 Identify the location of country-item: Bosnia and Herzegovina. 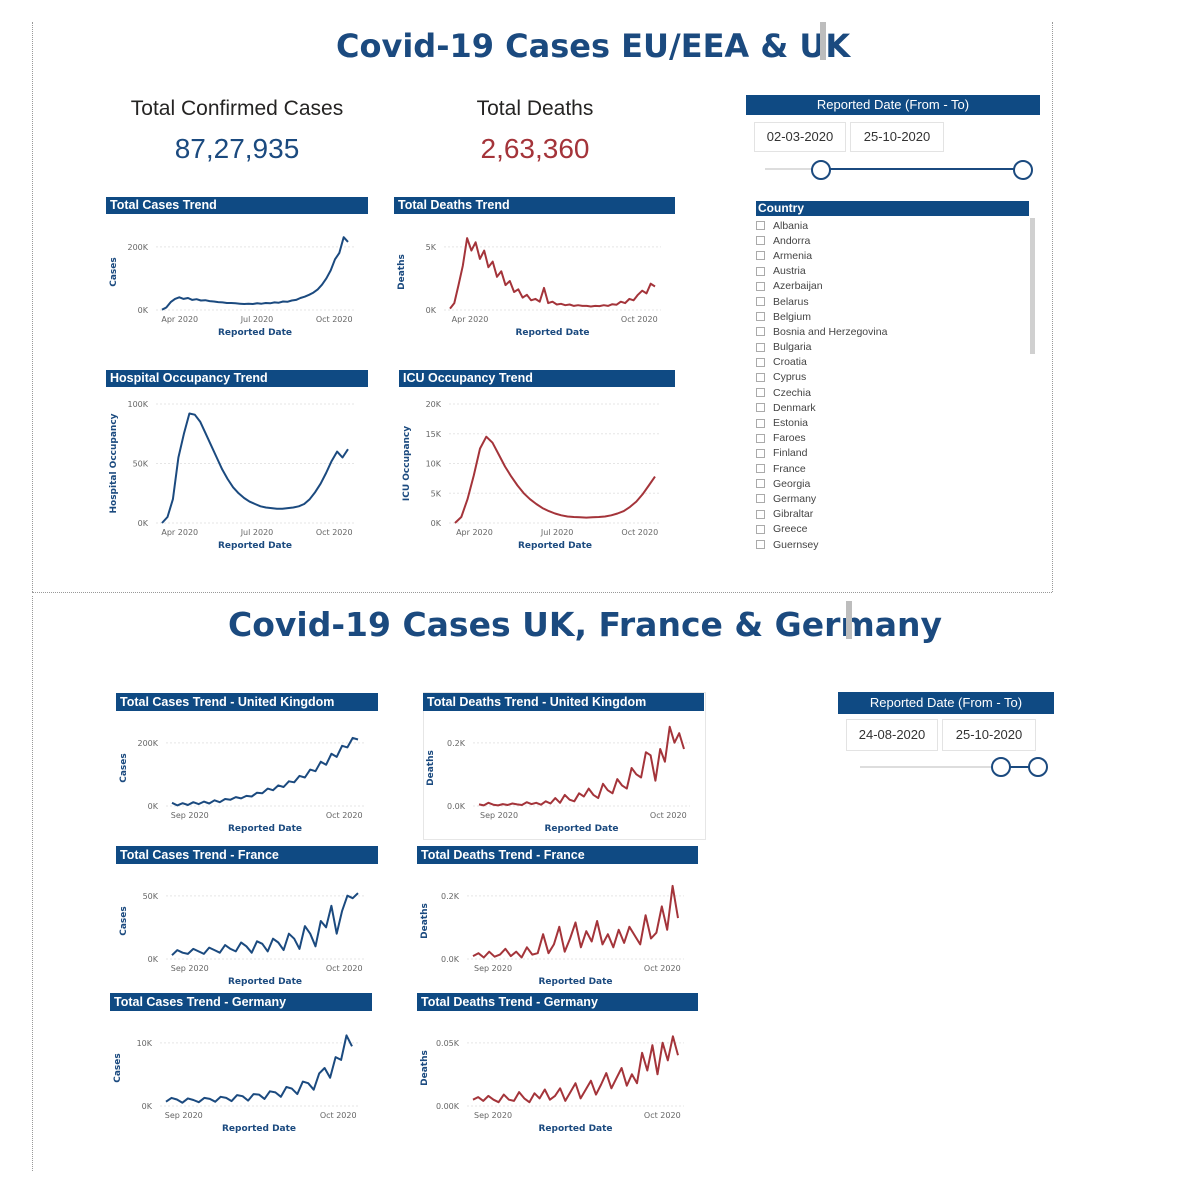
(891, 331).